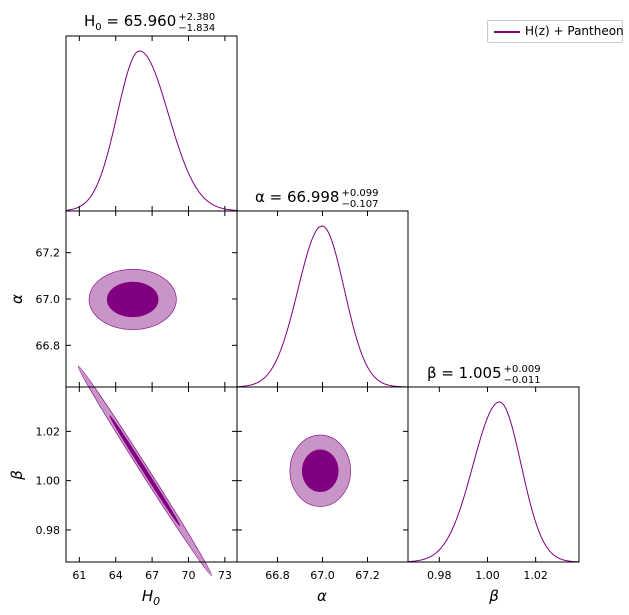  Describe the element at coordinates (322, 306) in the screenshot. I see `posterior-curve-alpha` at that location.